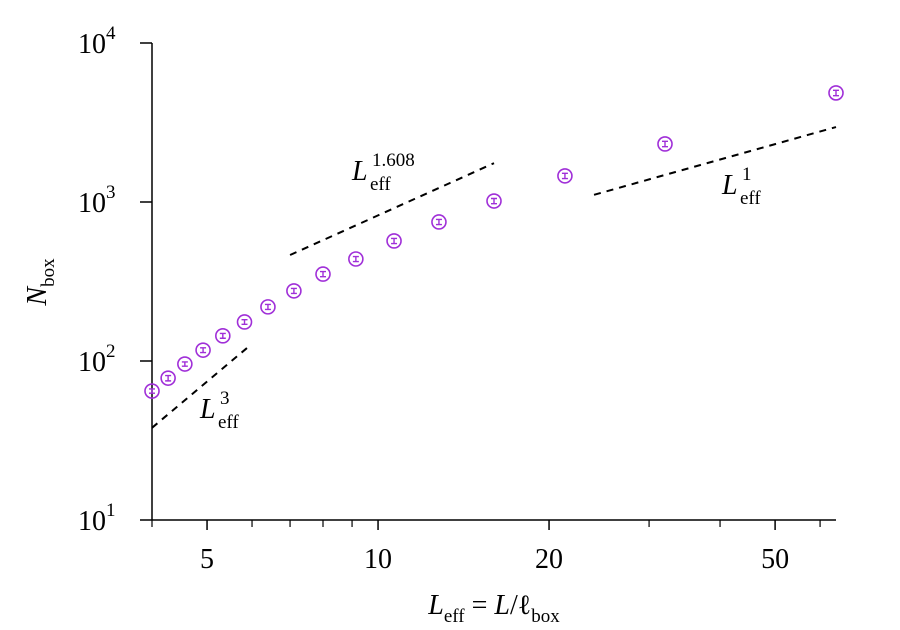  I want to click on y-tick-label: 10³, so click(97, 200).